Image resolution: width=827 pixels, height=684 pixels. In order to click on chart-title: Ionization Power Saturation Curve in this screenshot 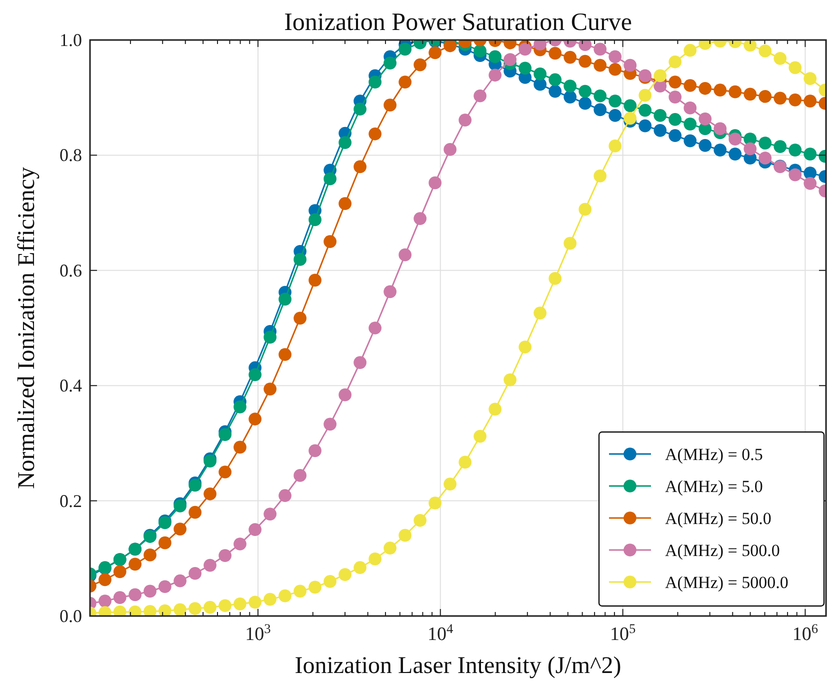, I will do `click(458, 22)`.